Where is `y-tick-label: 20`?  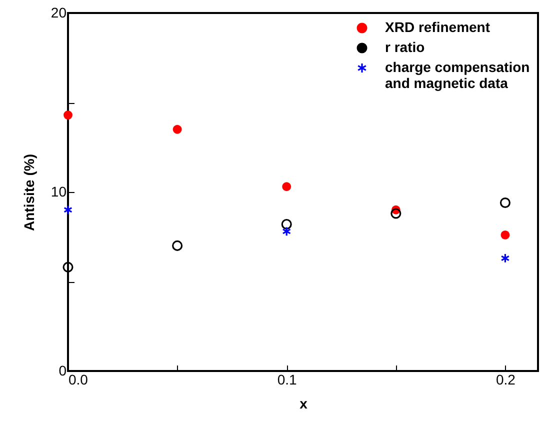
y-tick-label: 20 is located at coordinates (58, 12).